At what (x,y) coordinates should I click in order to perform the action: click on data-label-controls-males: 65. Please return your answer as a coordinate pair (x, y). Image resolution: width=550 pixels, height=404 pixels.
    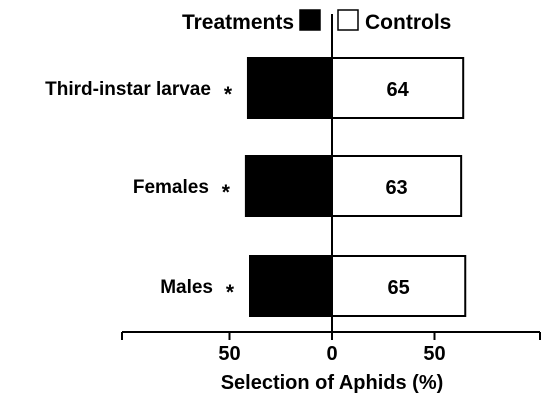
    Looking at the image, I should click on (399, 288).